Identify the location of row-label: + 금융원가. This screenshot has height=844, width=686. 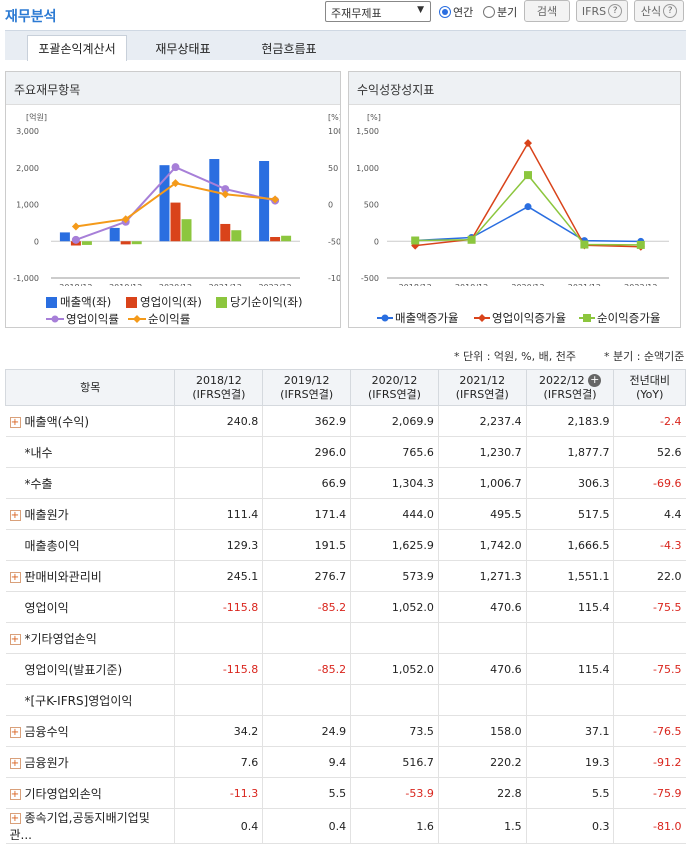
(90, 762).